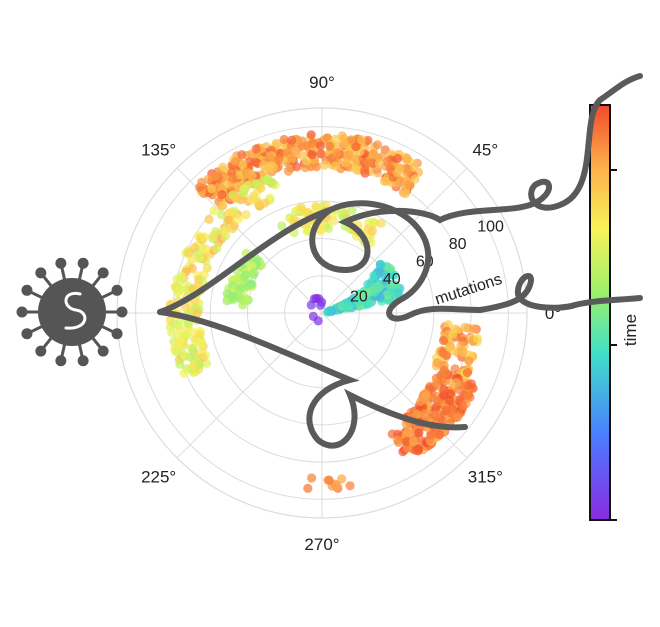  Describe the element at coordinates (485, 150) in the screenshot. I see `theta-tick-label: 45°` at that location.